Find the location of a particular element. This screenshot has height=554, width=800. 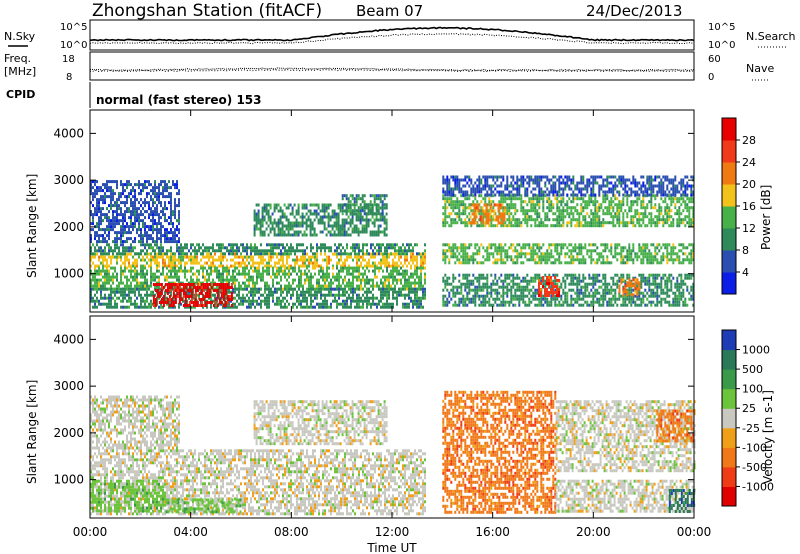

date-label: 24/Dec/2013 is located at coordinates (634, 11).